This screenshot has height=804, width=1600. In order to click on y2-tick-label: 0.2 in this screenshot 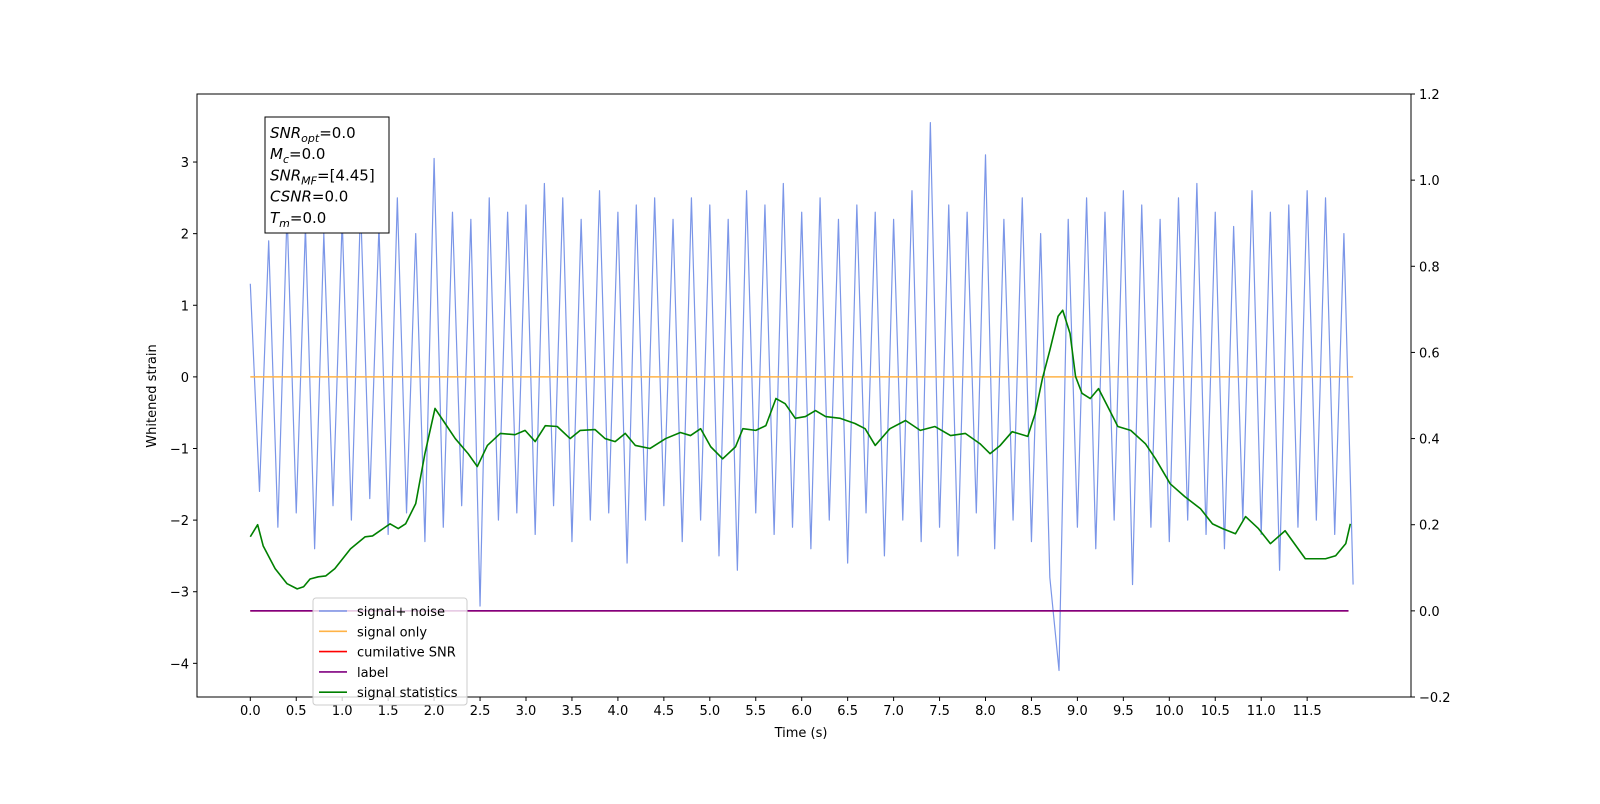, I will do `click(1429, 526)`.